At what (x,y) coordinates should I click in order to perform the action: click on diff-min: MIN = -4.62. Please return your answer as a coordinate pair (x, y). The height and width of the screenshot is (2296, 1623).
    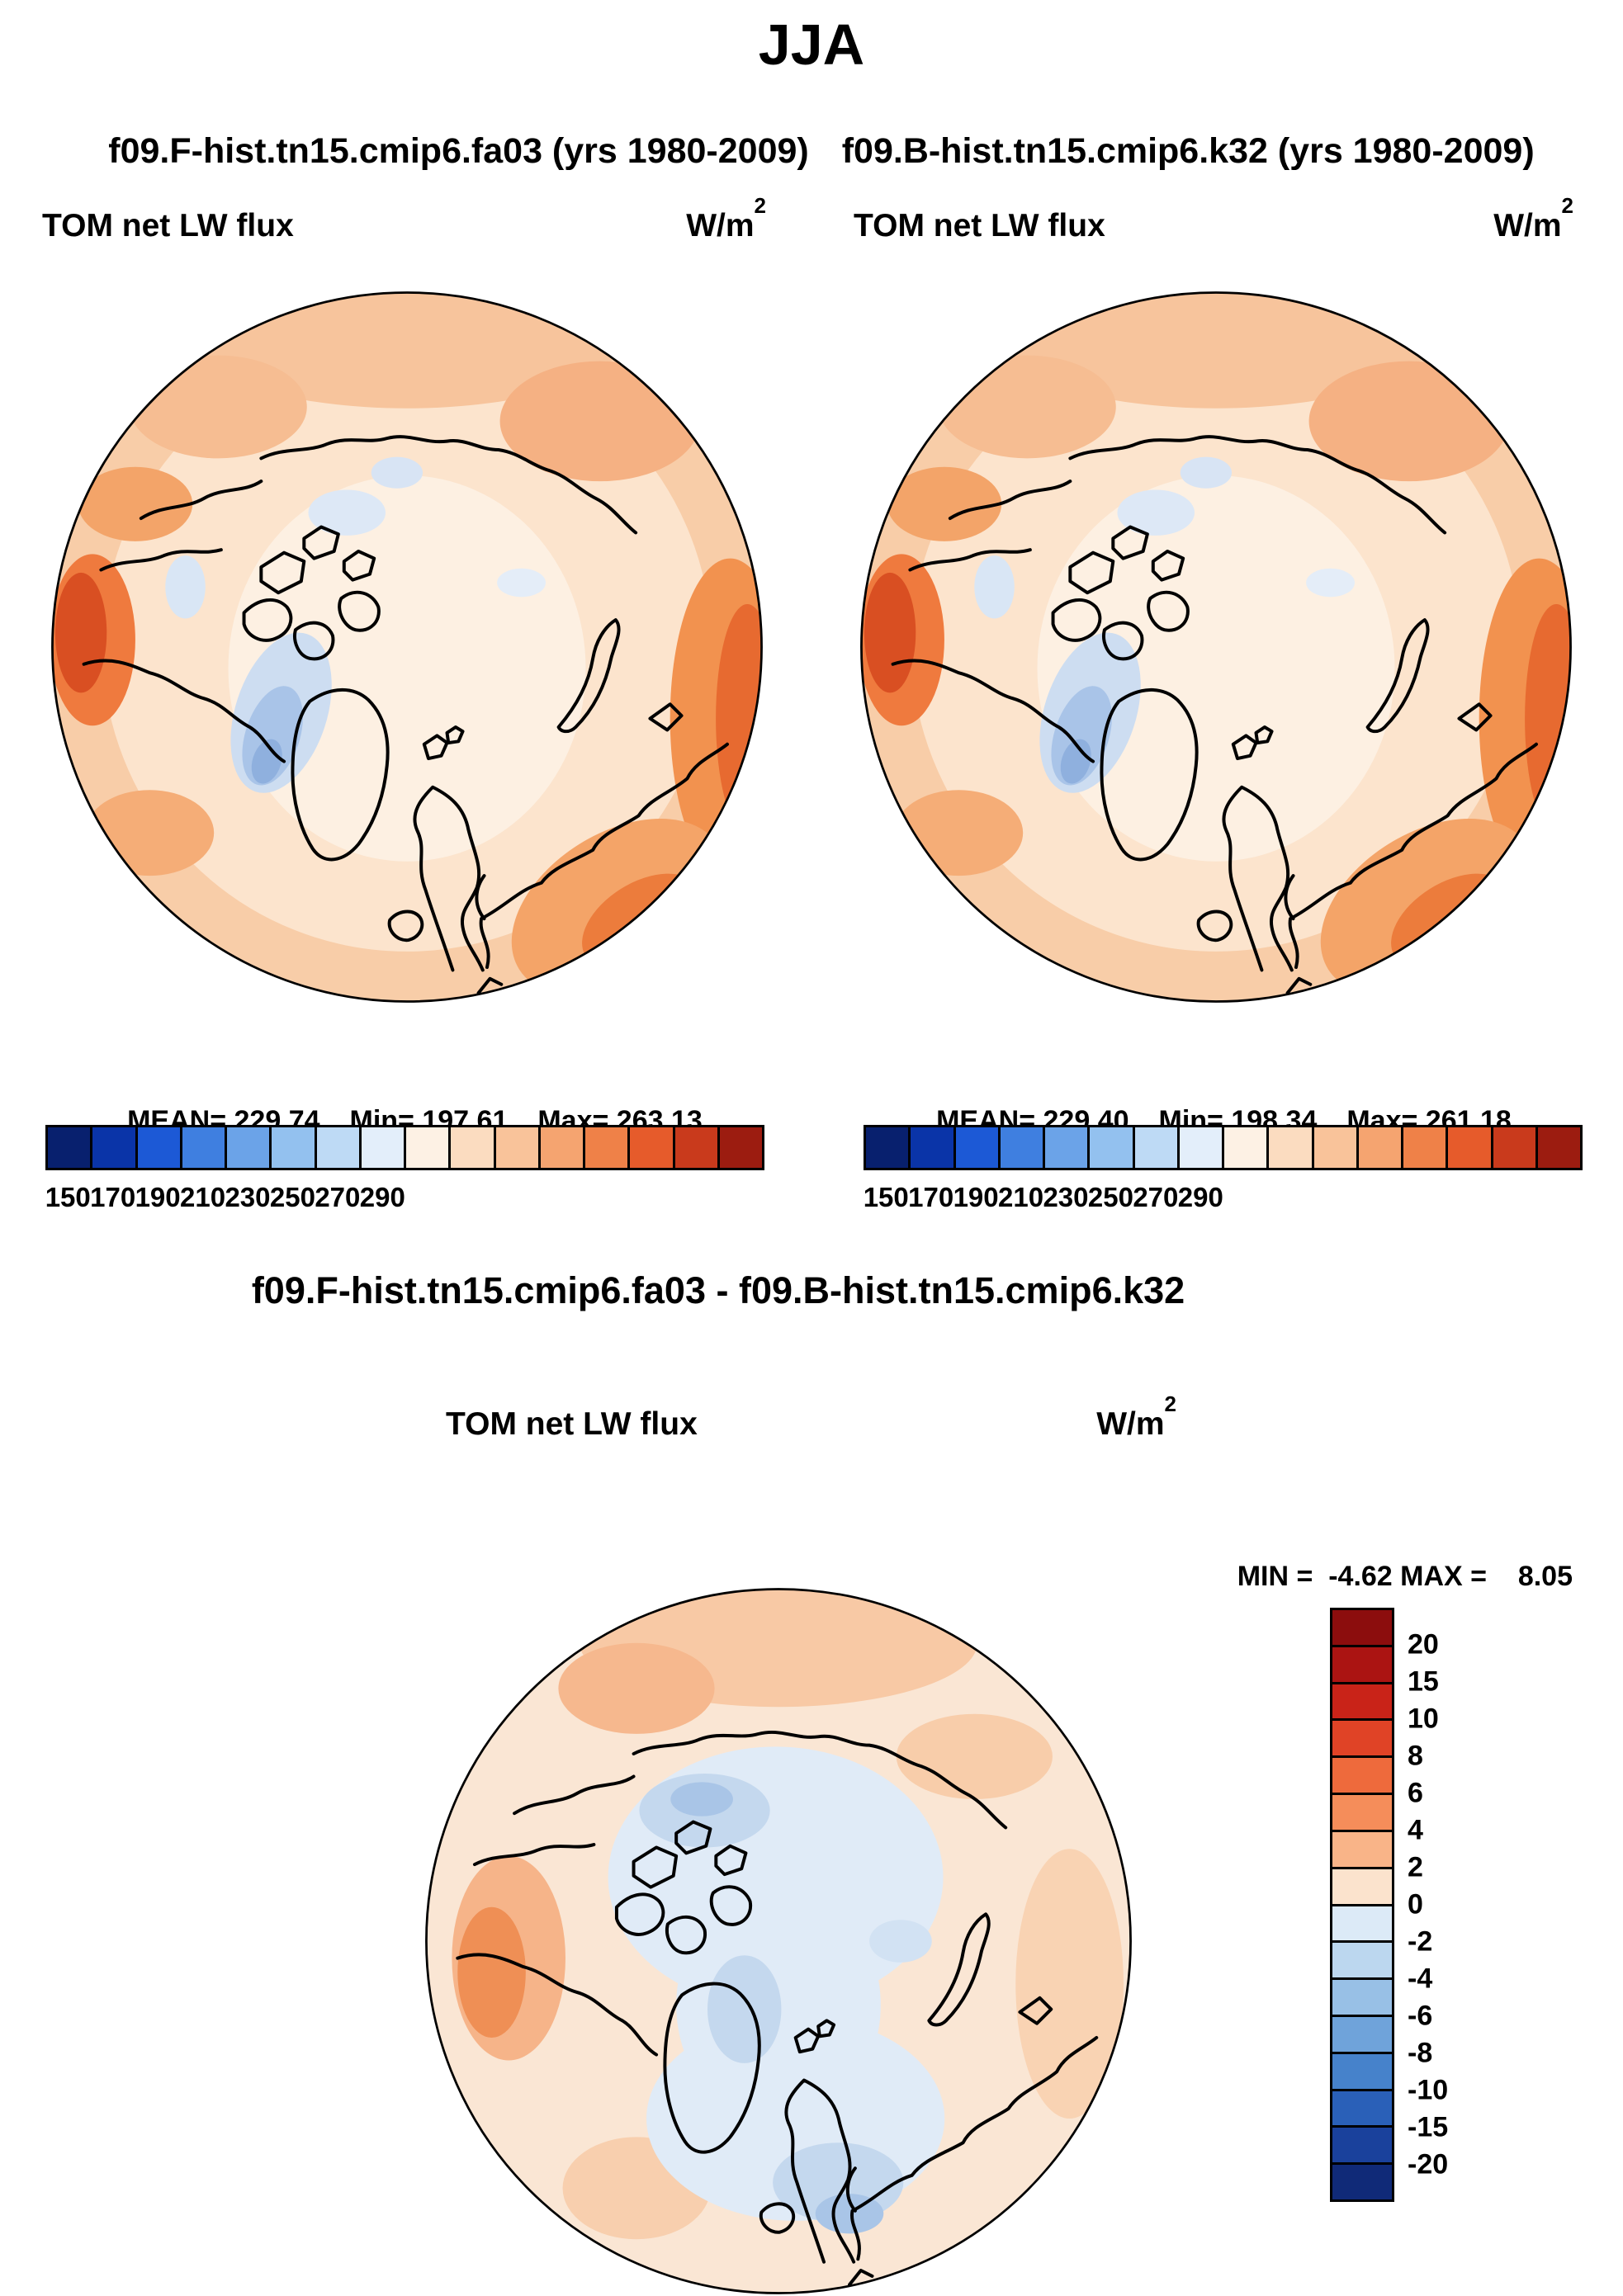
    Looking at the image, I should click on (1315, 1577).